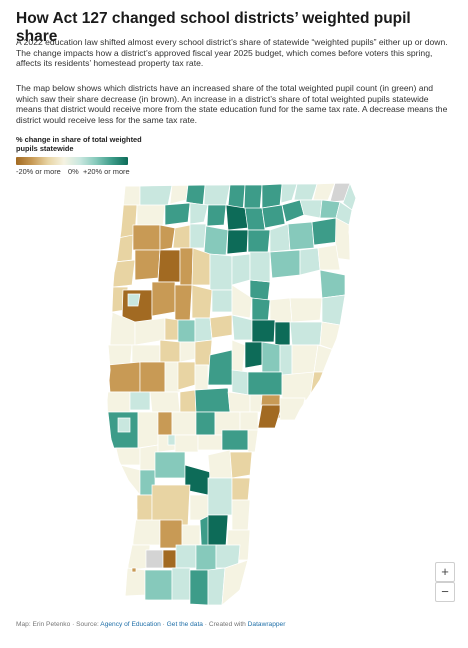 This screenshot has width=468, height=648. Describe the element at coordinates (445, 592) in the screenshot. I see `zoom-out-button: −` at that location.